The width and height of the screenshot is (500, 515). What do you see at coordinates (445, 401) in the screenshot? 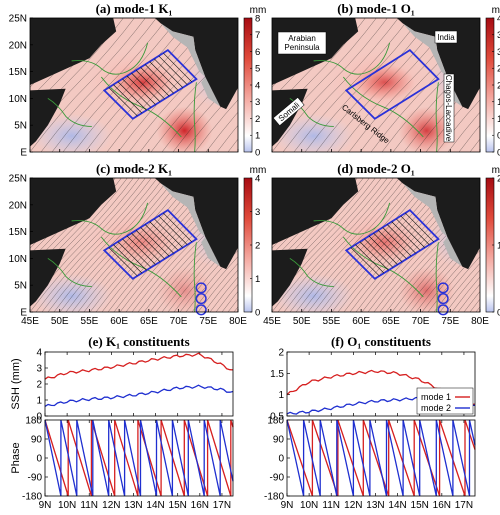
I see `legend-box` at bounding box center [445, 401].